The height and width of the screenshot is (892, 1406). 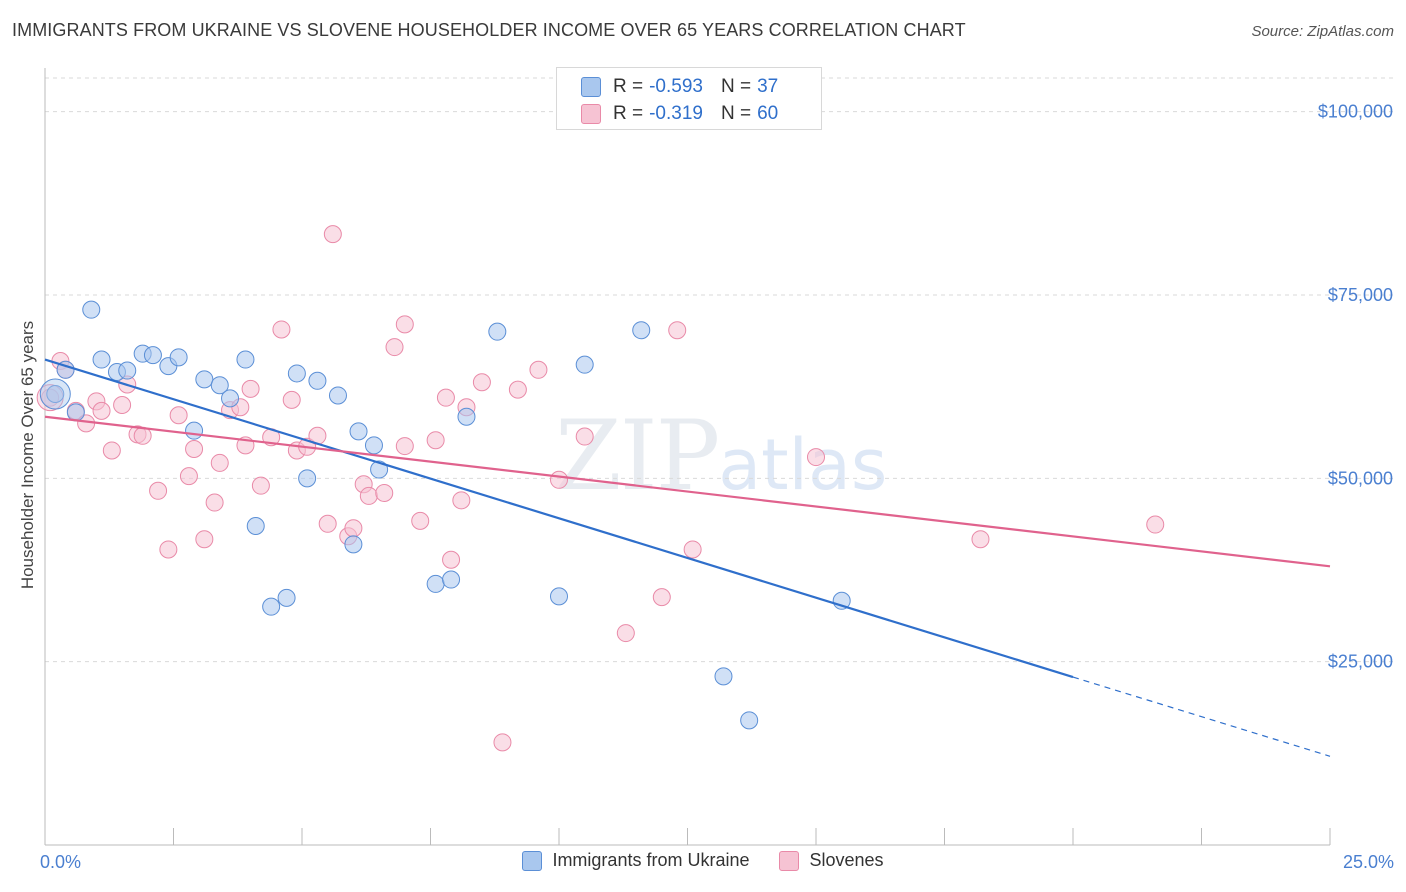 What do you see at coordinates (591, 114) in the screenshot?
I see `slovene-swatch` at bounding box center [591, 114].